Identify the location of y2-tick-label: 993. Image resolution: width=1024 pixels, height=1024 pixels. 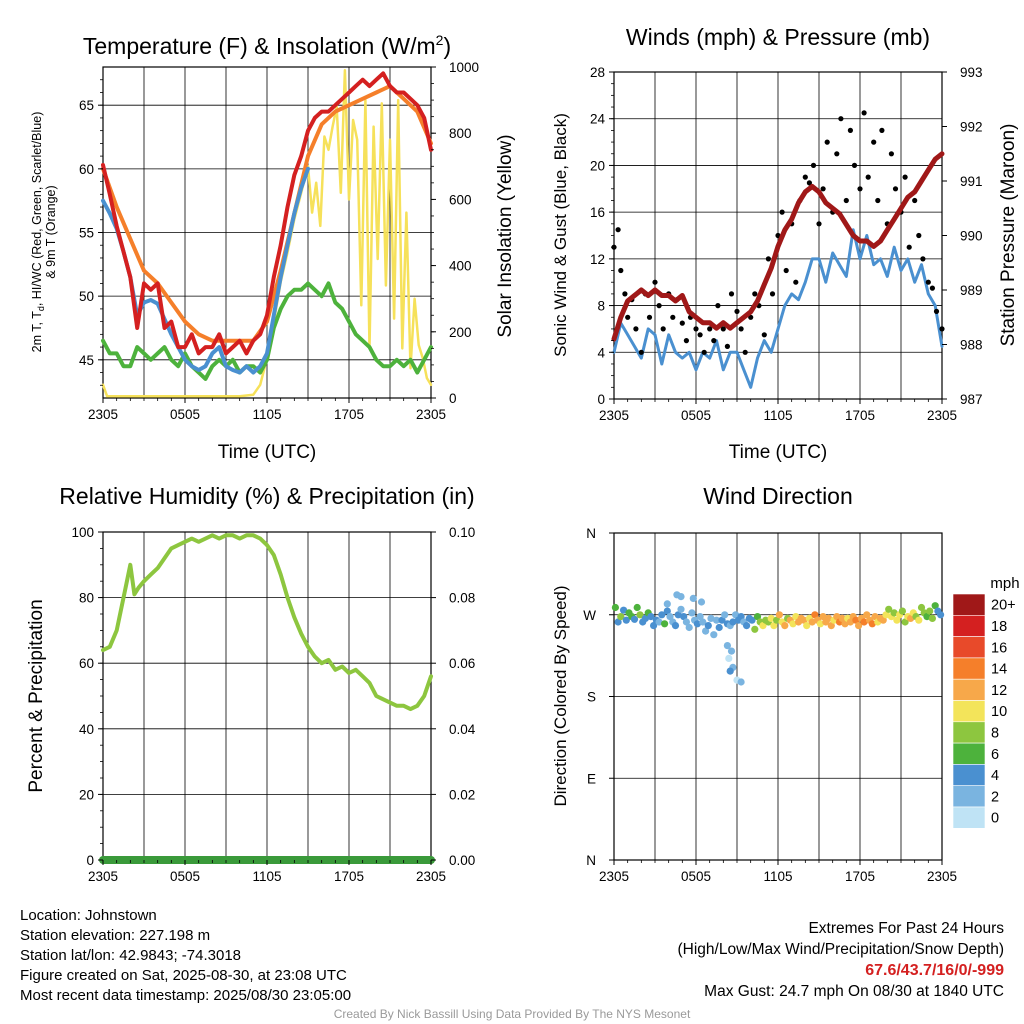
(971, 72).